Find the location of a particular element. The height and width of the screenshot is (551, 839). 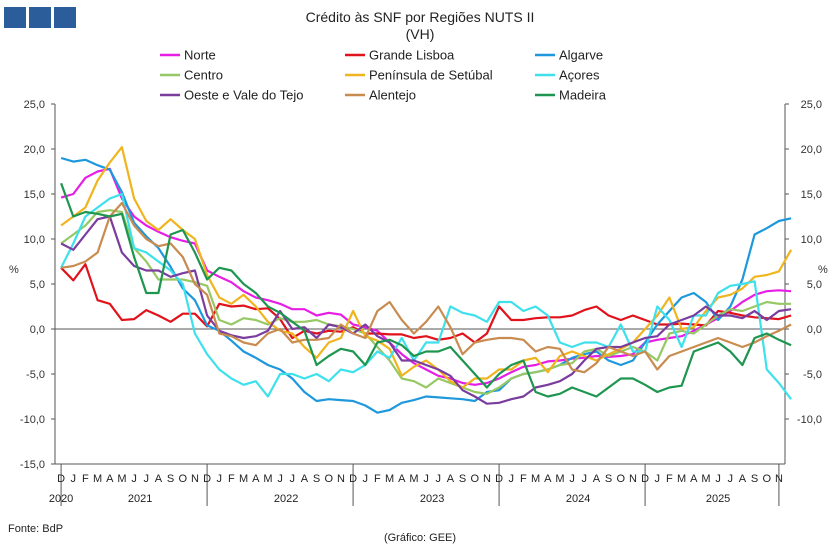

y-tick-label-left: 5,0 is located at coordinates (37, 285).